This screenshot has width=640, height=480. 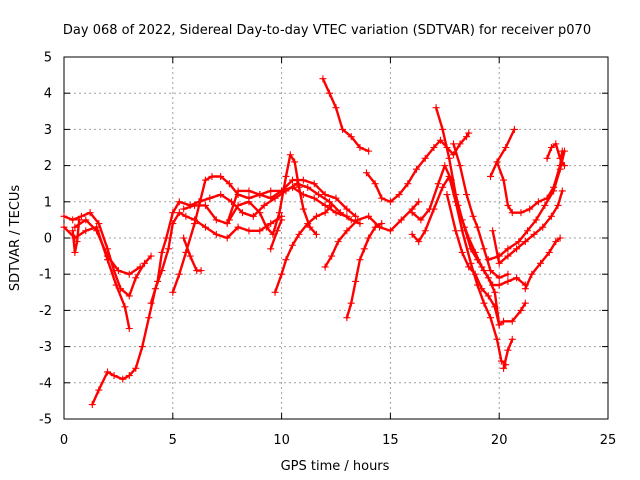 I want to click on y-tick-label: 5, so click(x=48, y=58).